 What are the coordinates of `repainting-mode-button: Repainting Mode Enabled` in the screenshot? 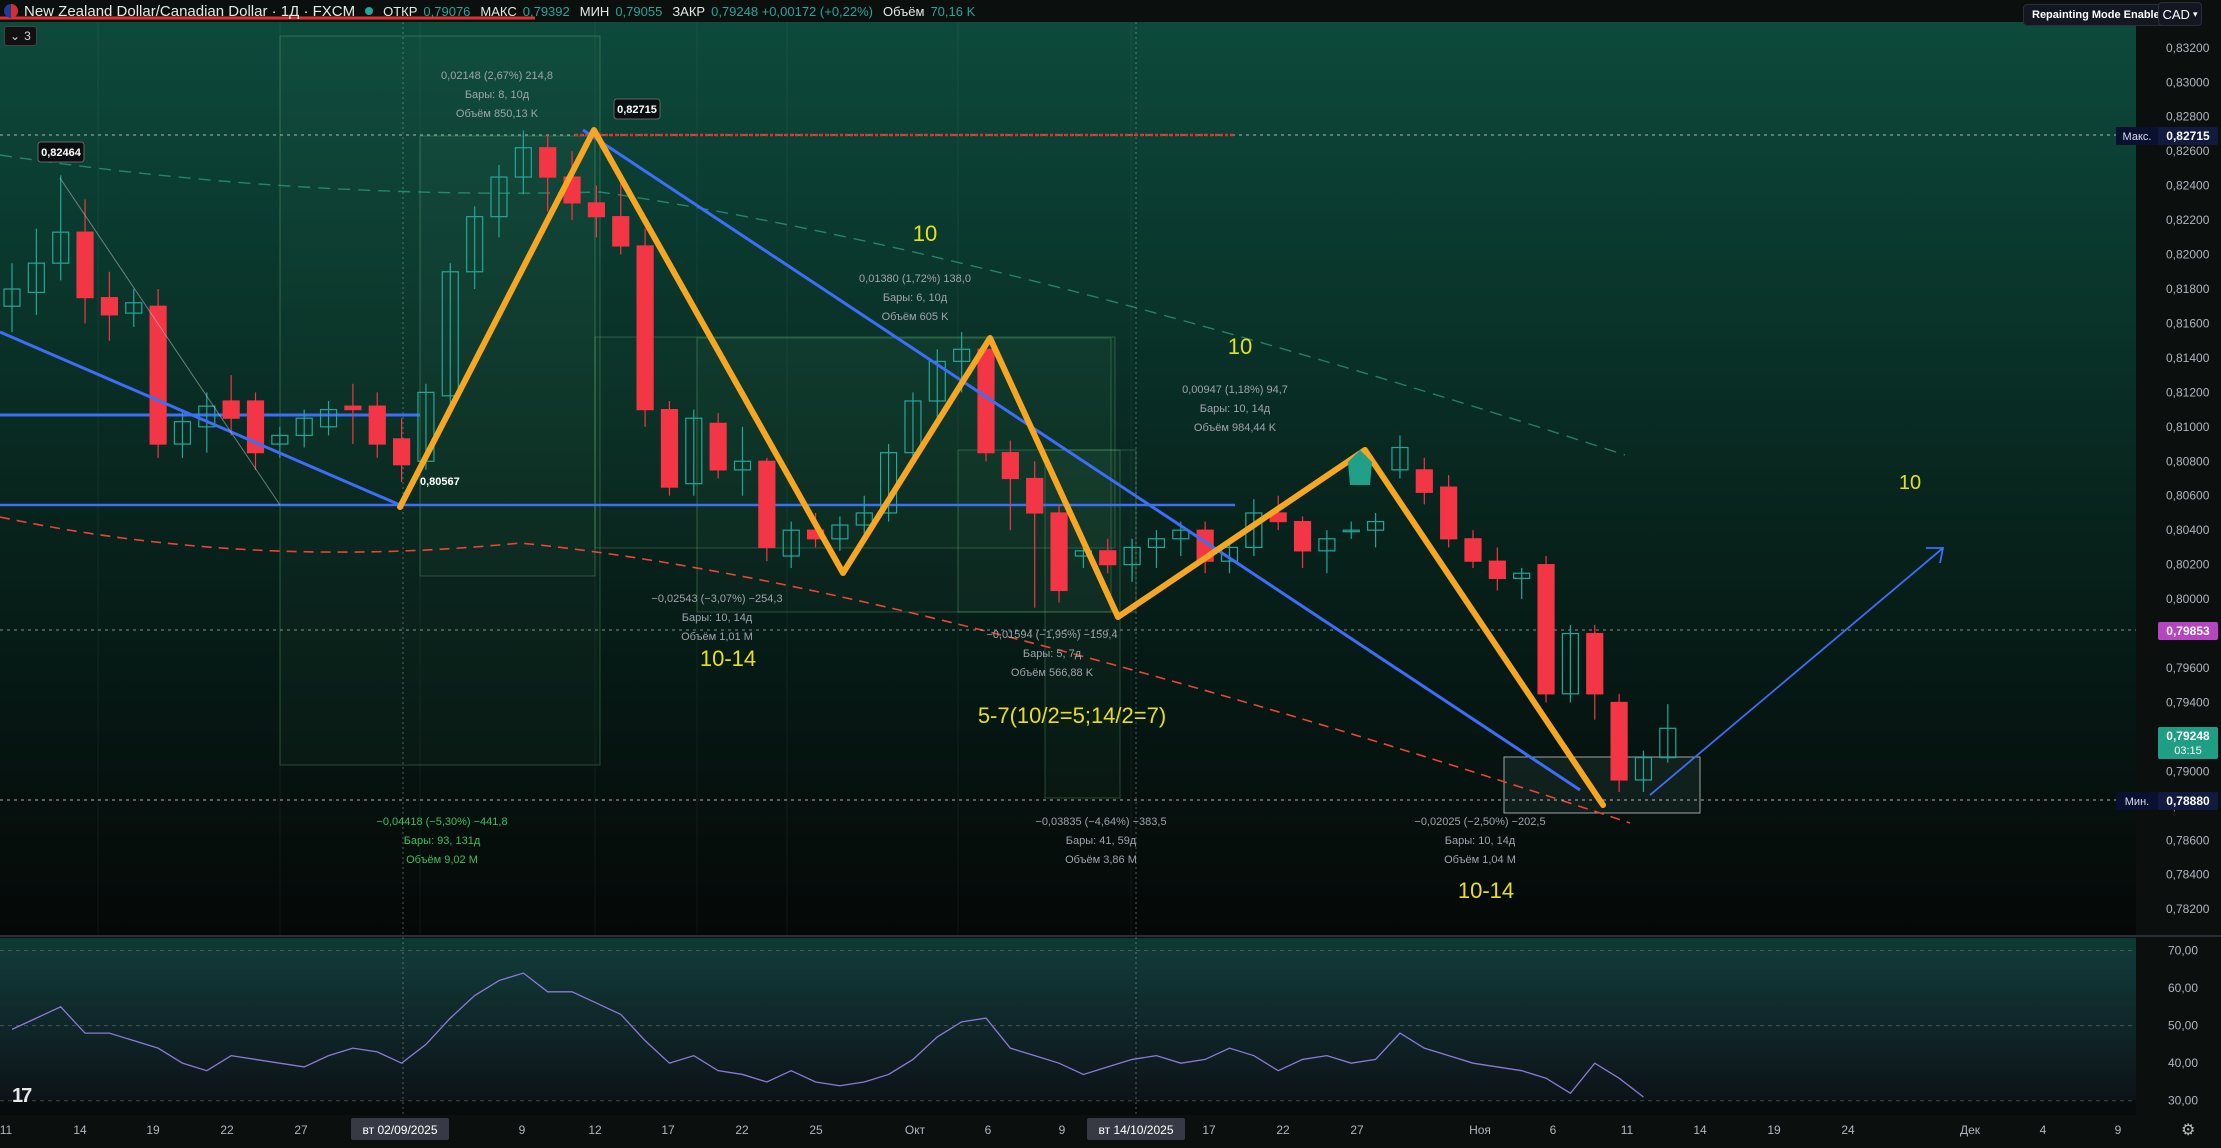 It's located at (2099, 15).